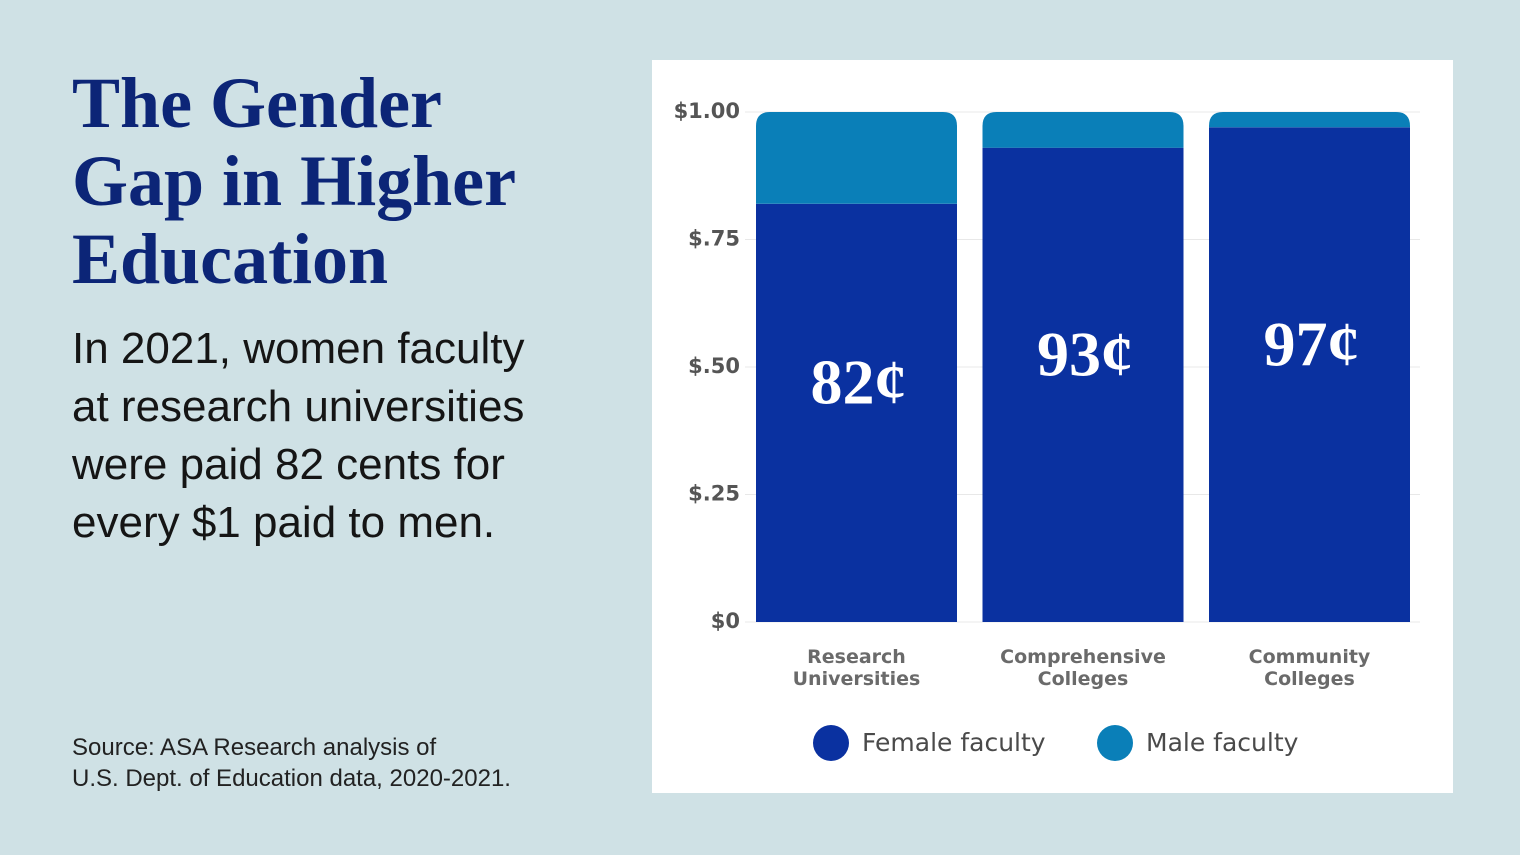 The height and width of the screenshot is (855, 1520). I want to click on x-tick-label: Research Universities, so click(856, 668).